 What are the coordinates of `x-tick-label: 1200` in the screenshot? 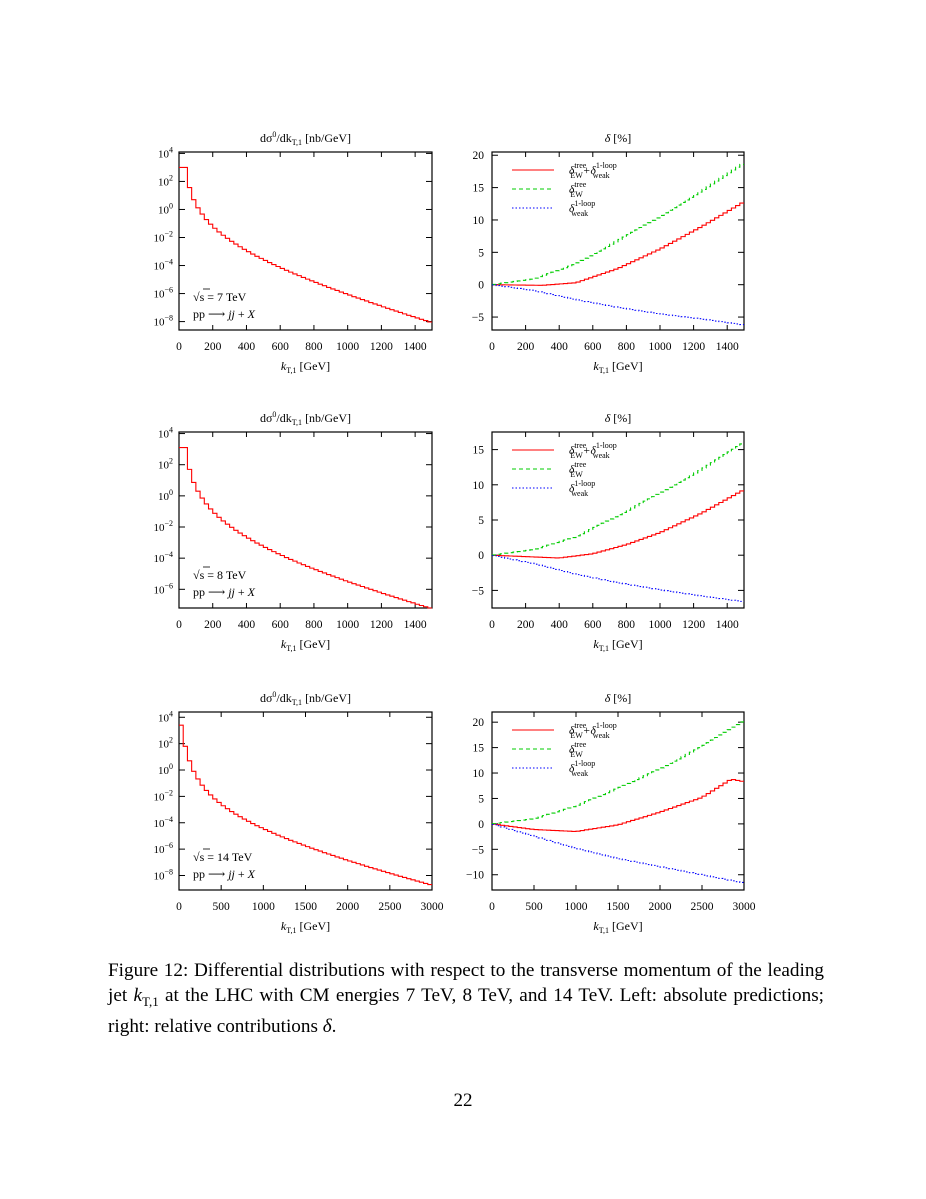 It's located at (381, 625).